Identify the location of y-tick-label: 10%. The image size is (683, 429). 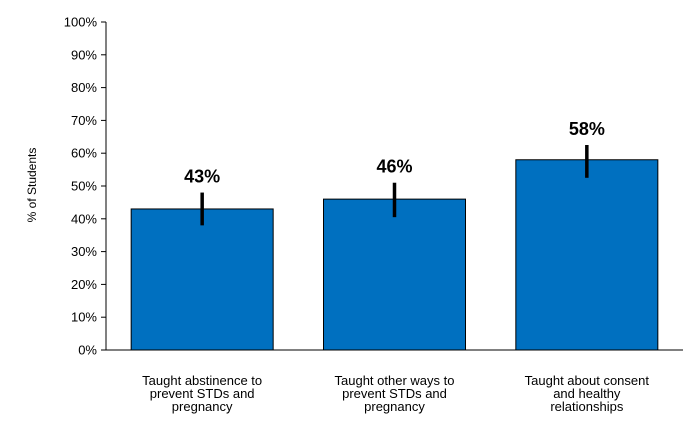
(84, 317).